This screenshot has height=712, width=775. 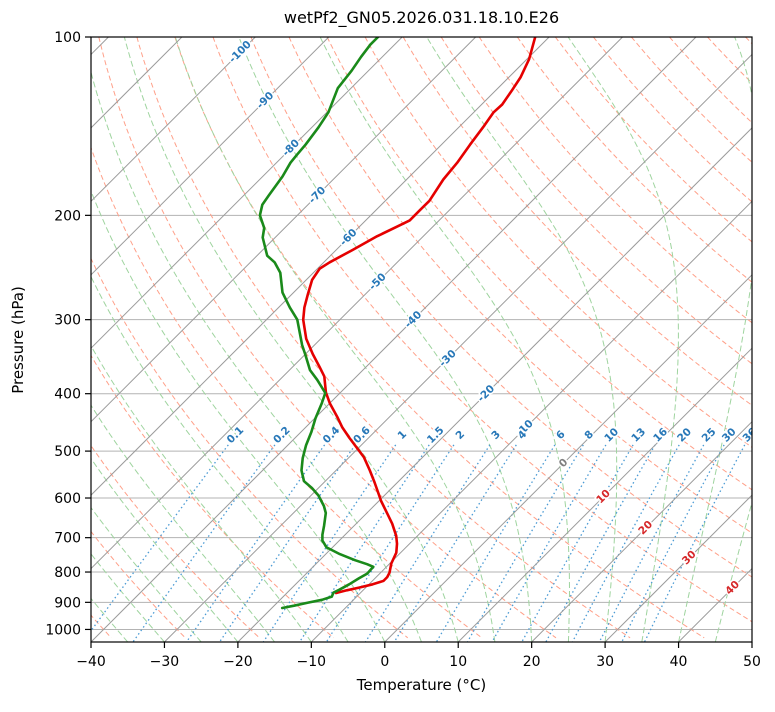 I want to click on dewpoint-curve, so click(x=319, y=323).